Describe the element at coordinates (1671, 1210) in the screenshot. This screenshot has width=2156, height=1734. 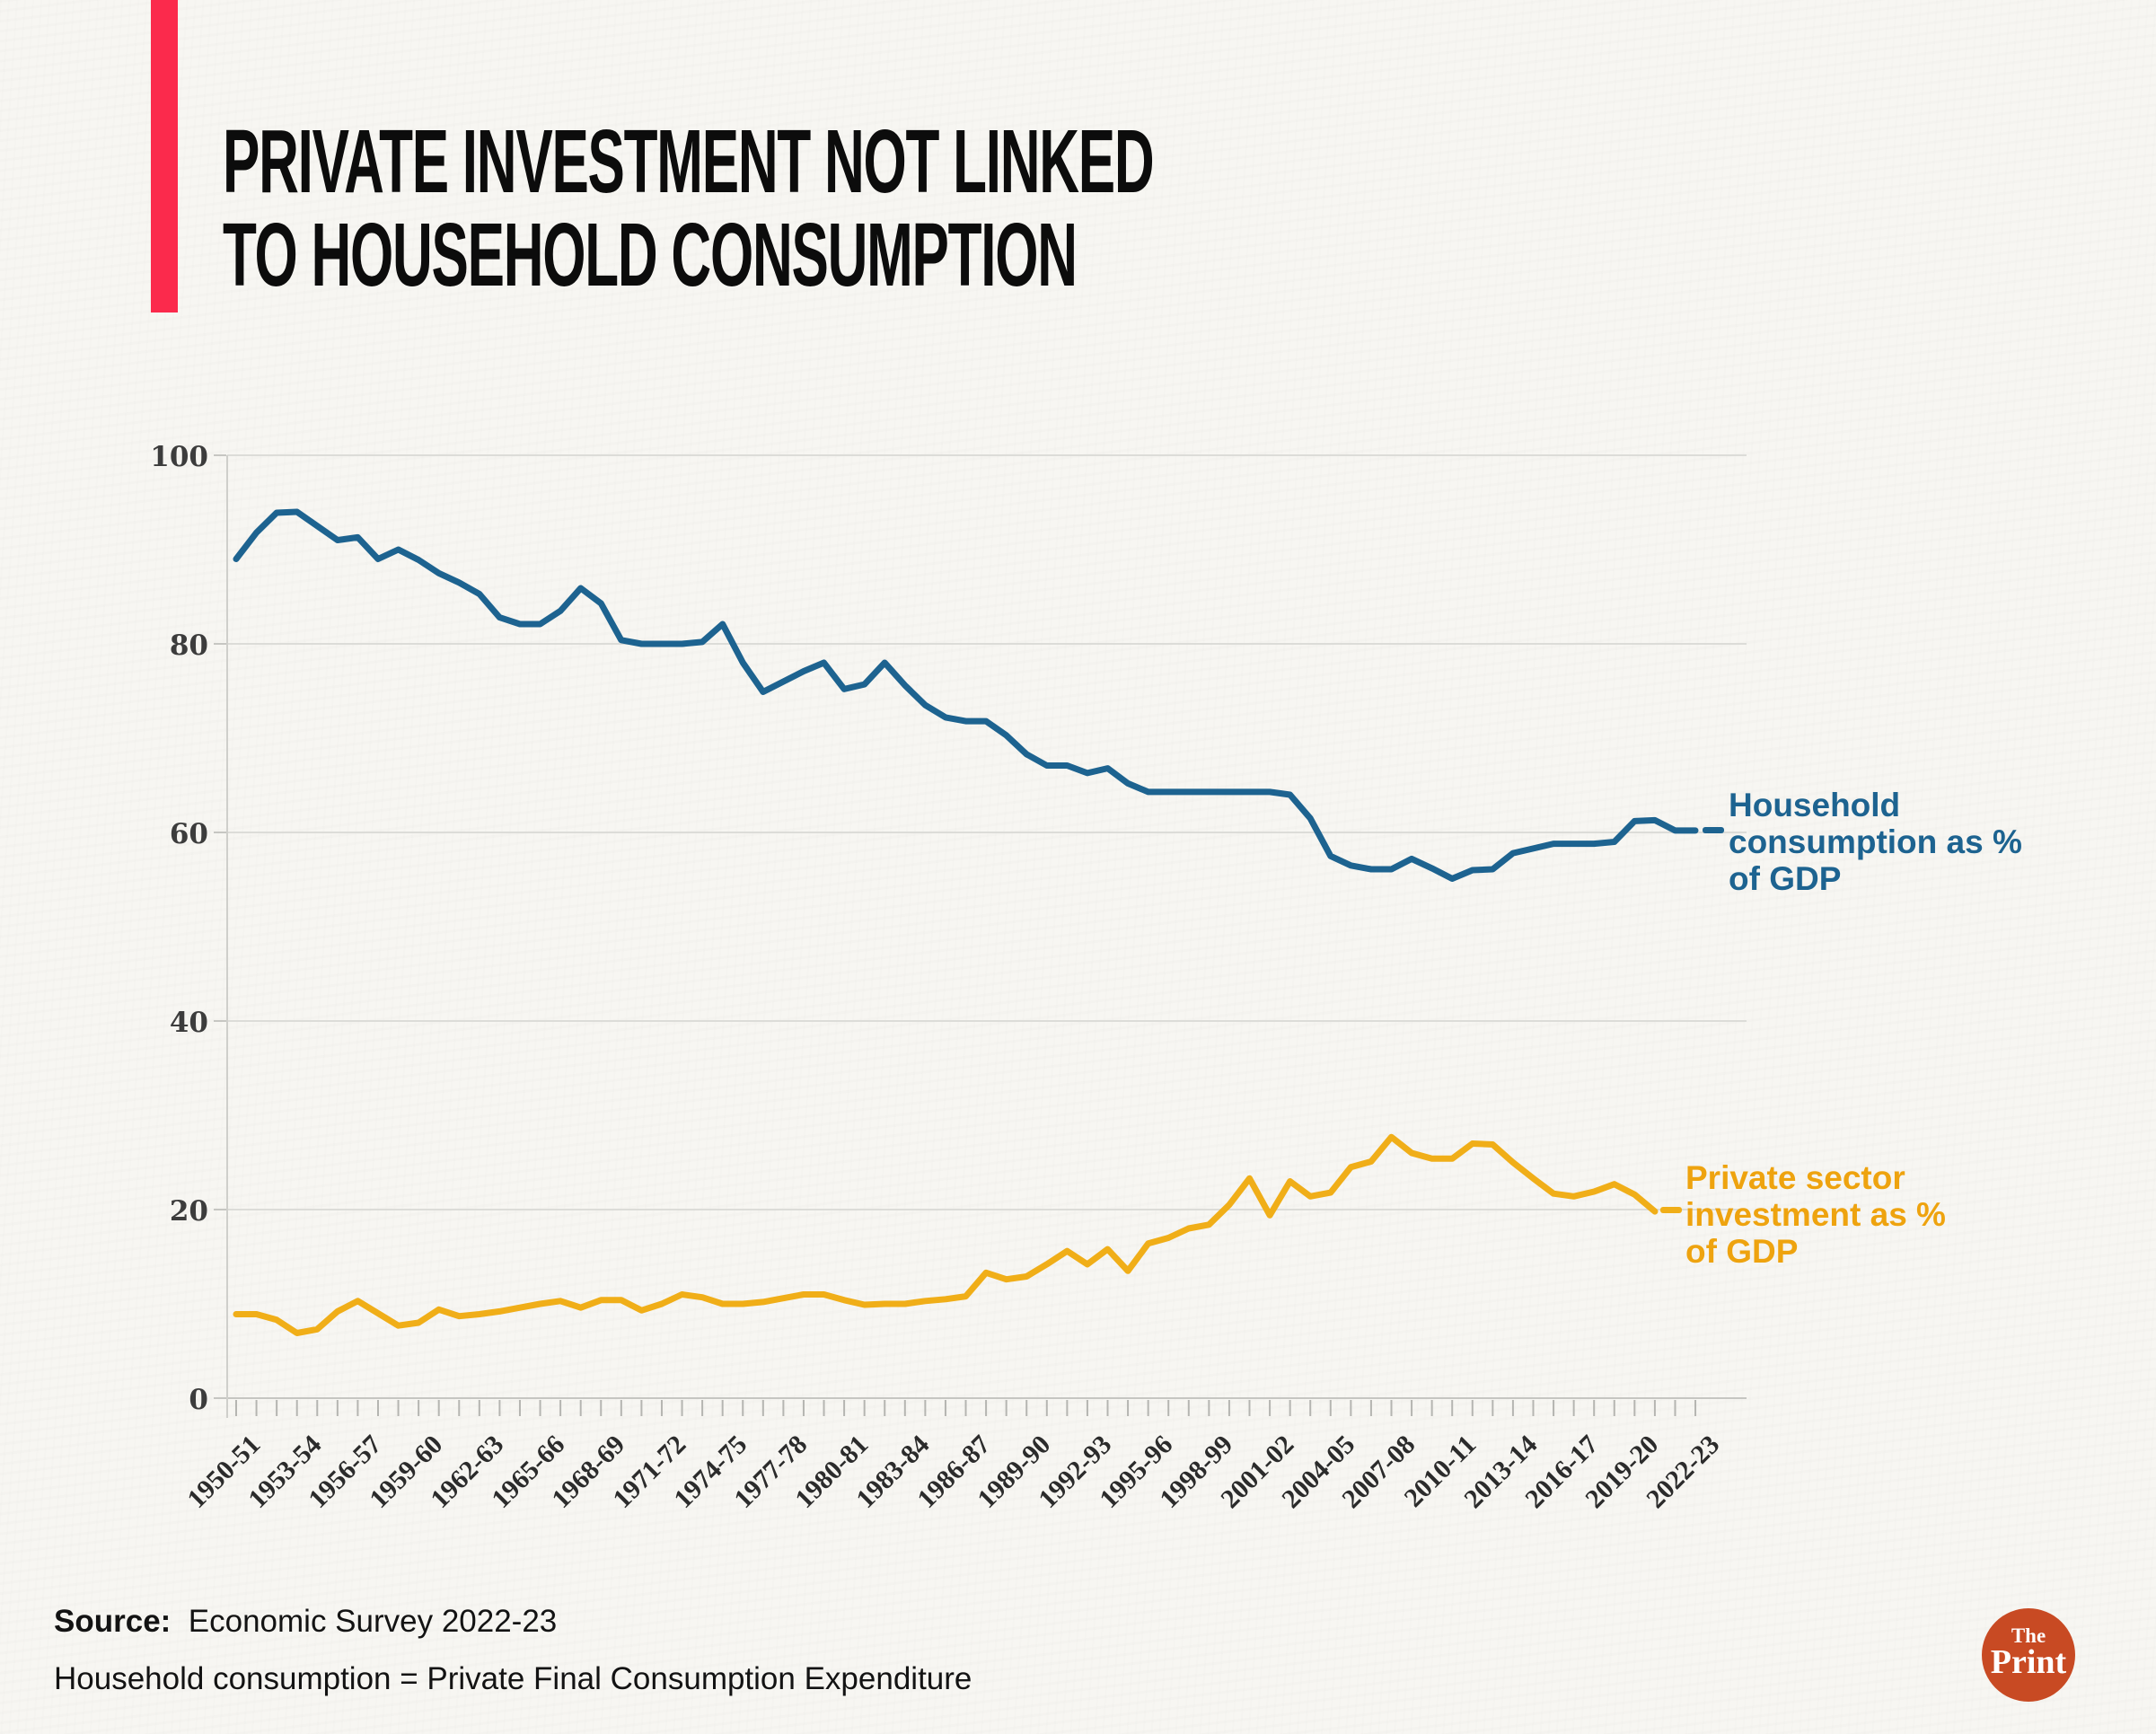
I see `legend-dash-investment` at that location.